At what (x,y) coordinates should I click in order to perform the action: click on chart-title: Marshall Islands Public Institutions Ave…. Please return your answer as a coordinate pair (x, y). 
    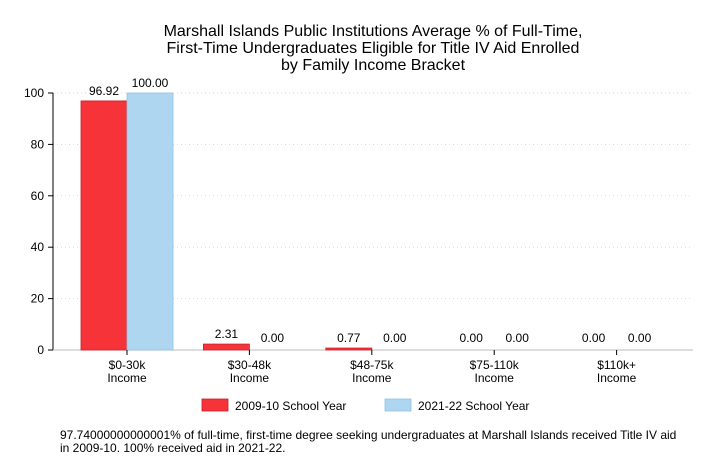
    Looking at the image, I should click on (373, 48).